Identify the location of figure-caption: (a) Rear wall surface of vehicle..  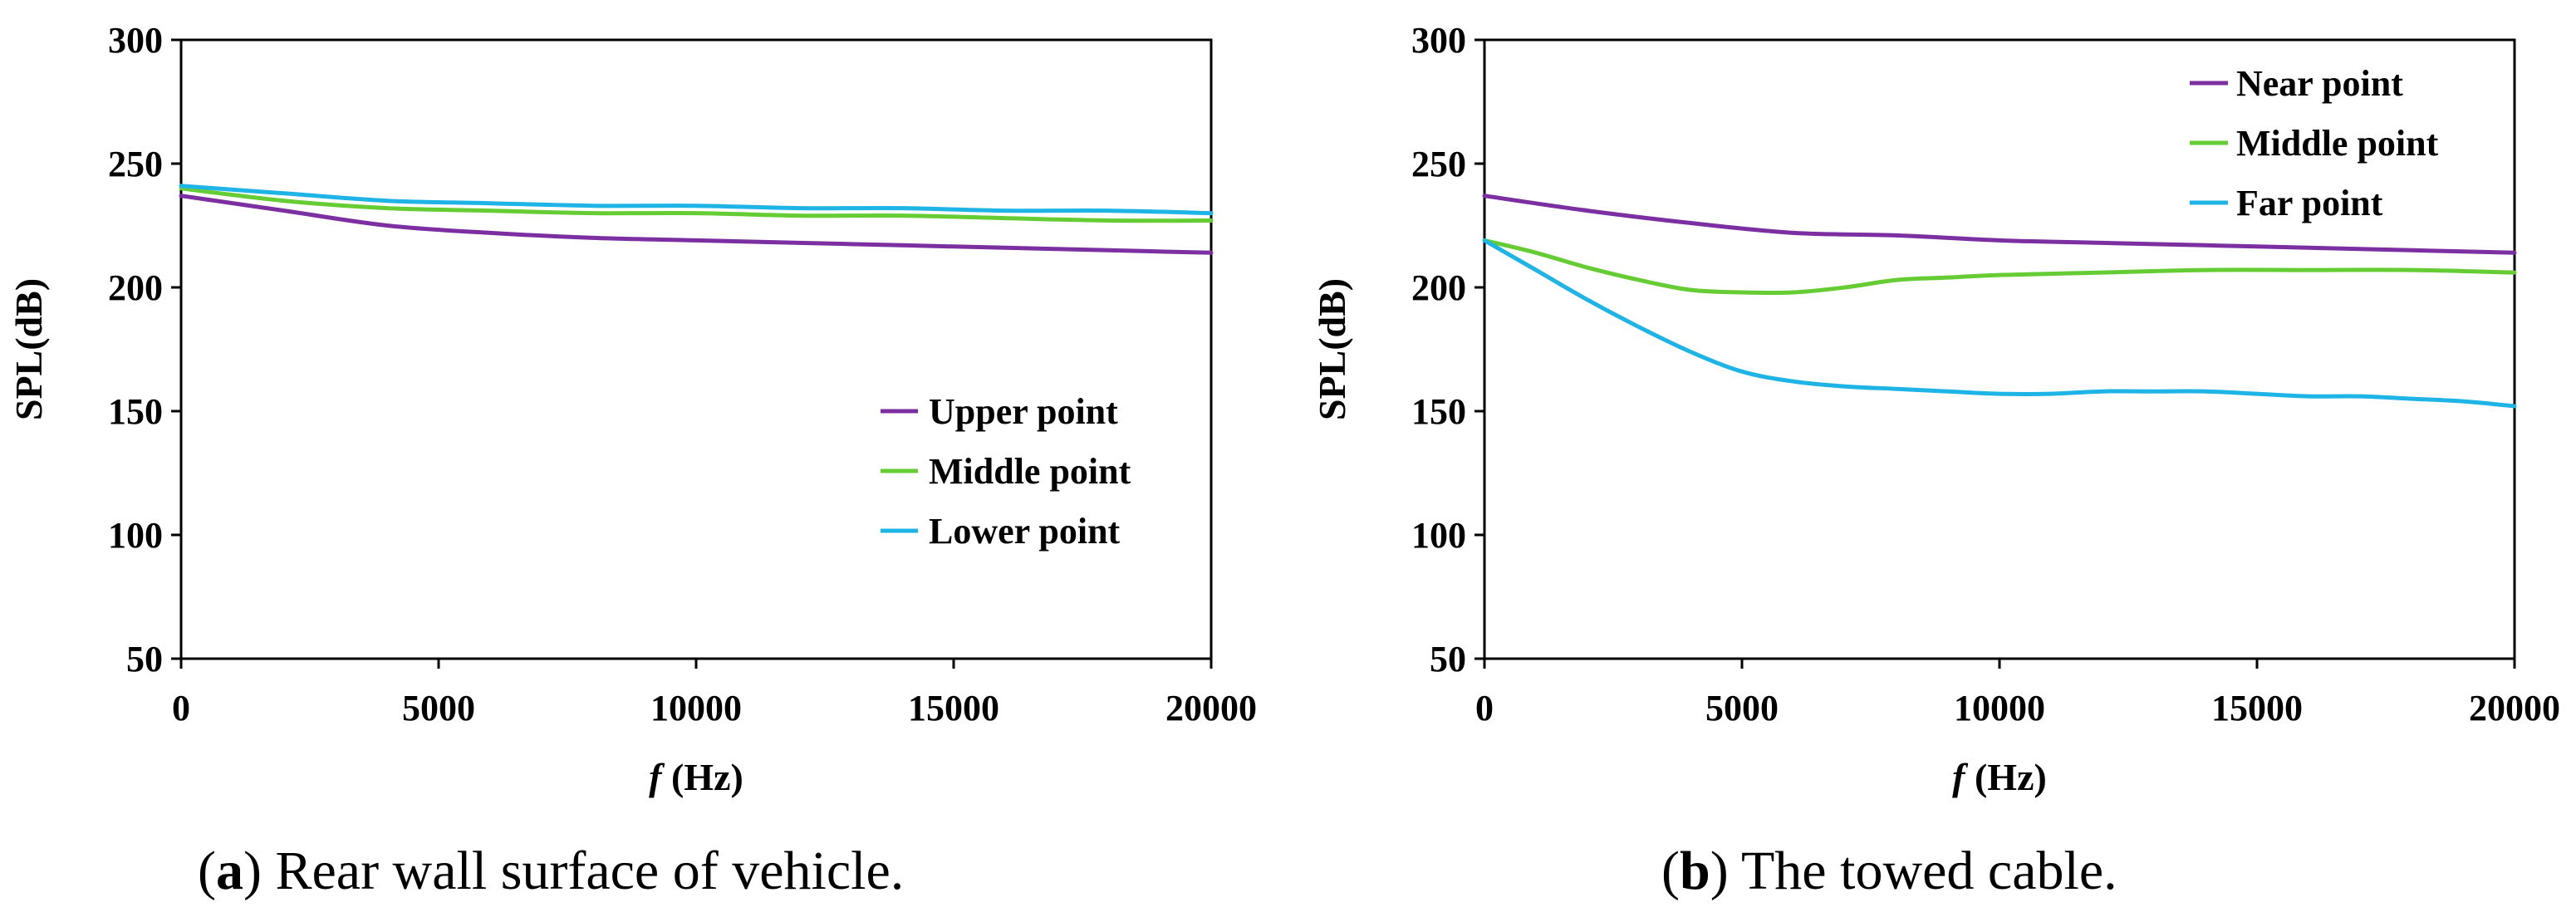
(551, 871).